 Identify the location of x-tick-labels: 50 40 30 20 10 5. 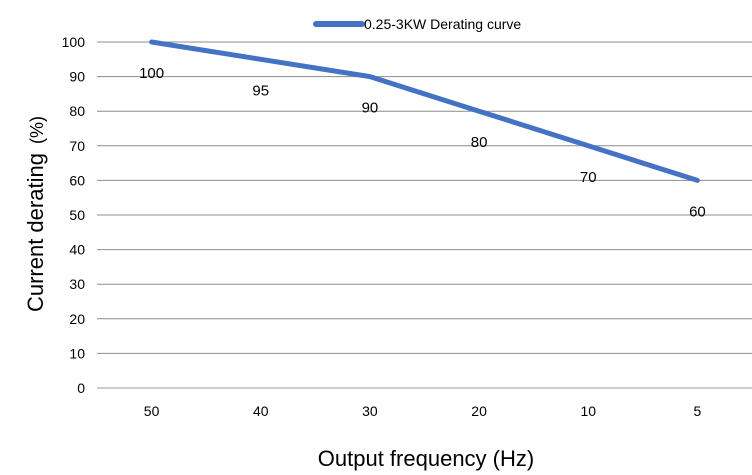
(423, 411).